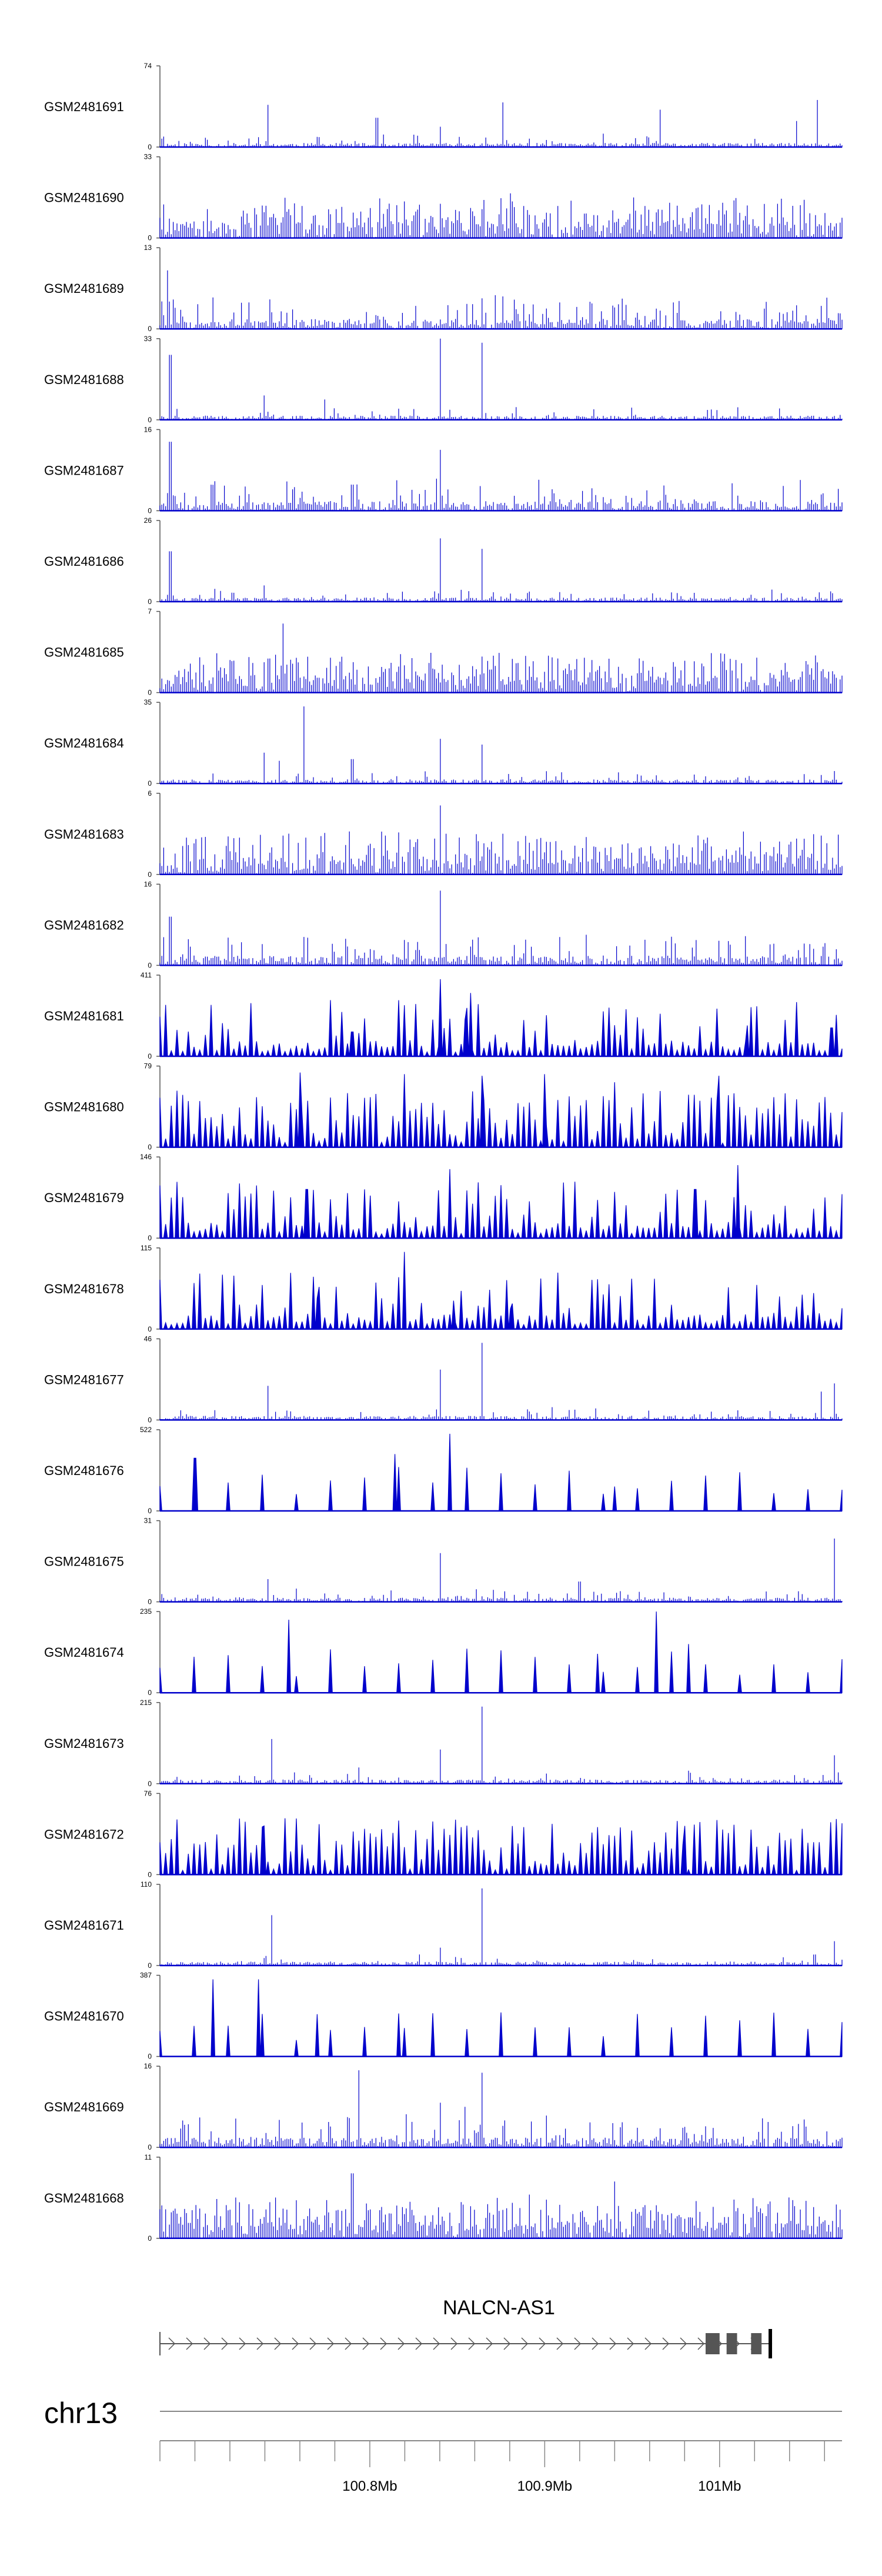 The height and width of the screenshot is (2576, 882). Describe the element at coordinates (443, 1379) in the screenshot. I see `track-GSM2481677: GSM2481677 46 0` at that location.